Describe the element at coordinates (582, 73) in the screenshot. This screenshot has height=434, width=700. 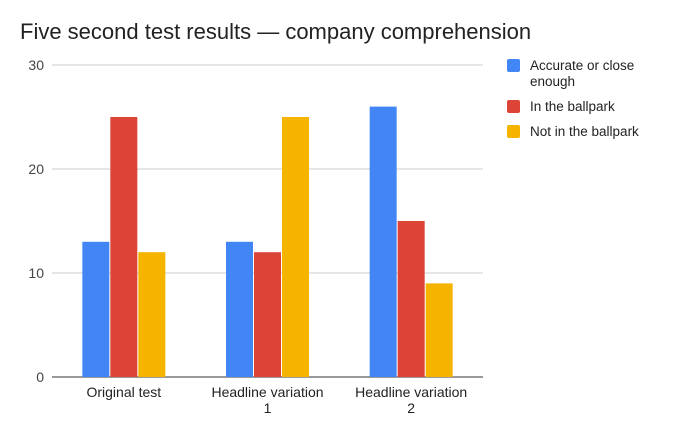
I see `legend-label: Accurate or close enough` at that location.